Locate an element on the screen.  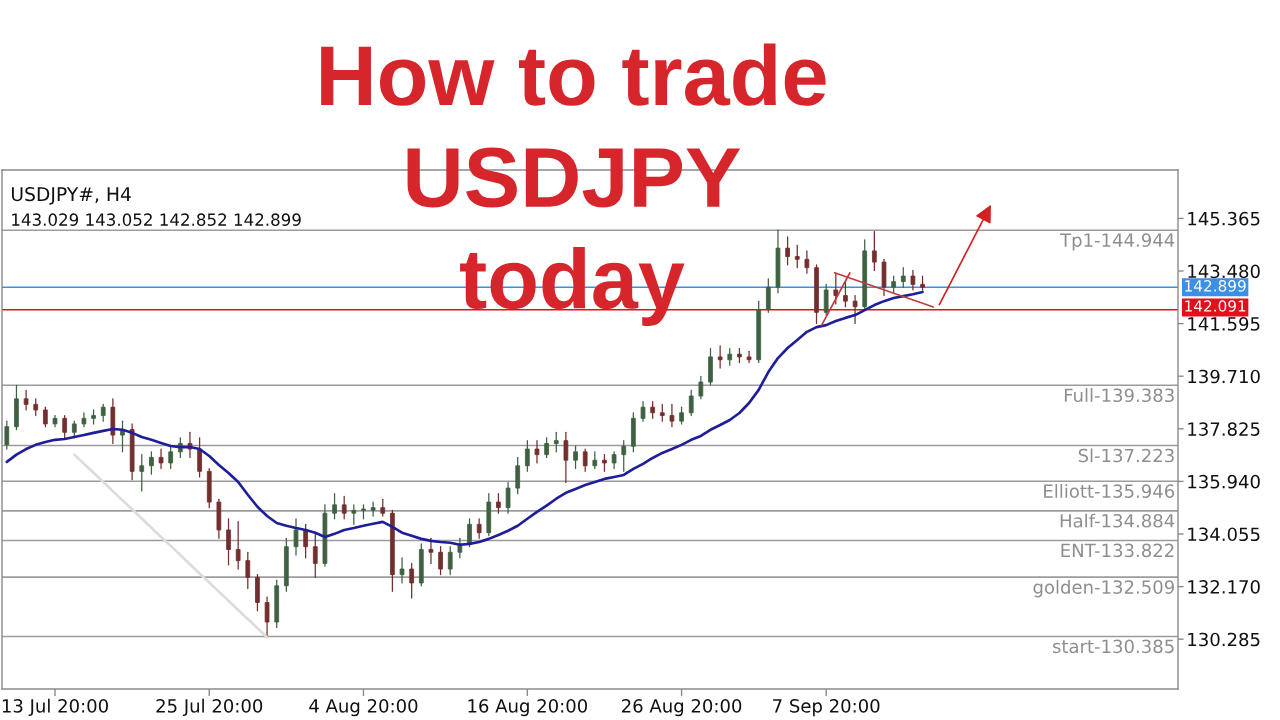
x-tick-label: 16 Aug 20:00 is located at coordinates (528, 708).